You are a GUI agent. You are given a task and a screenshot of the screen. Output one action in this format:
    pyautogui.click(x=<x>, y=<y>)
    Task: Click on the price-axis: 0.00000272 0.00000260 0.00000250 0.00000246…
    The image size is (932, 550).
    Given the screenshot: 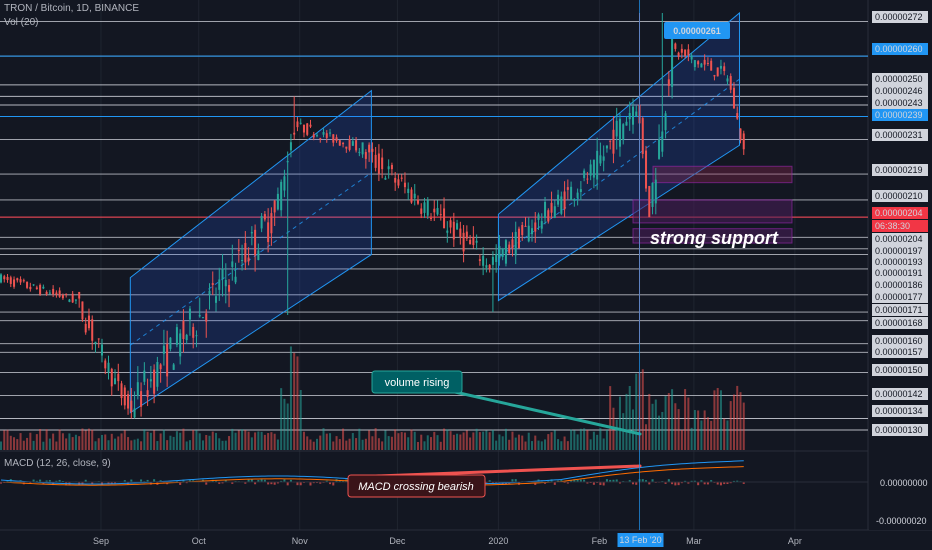 What is the action you would take?
    pyautogui.click(x=900, y=265)
    